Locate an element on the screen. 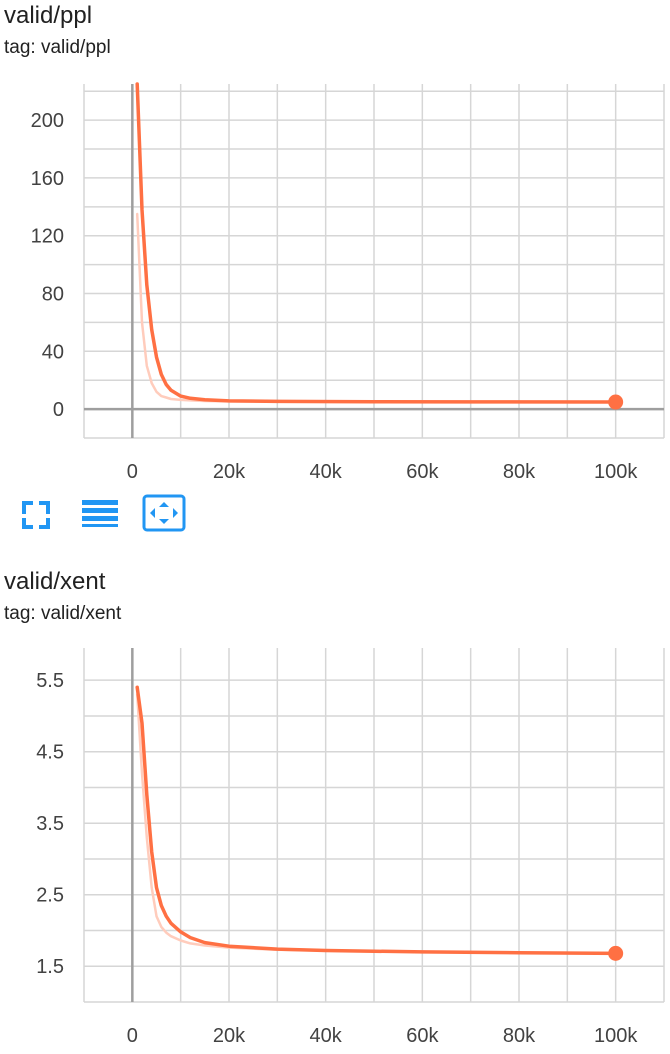 This screenshot has height=1054, width=670. y-tick-label: 40 is located at coordinates (53, 352).